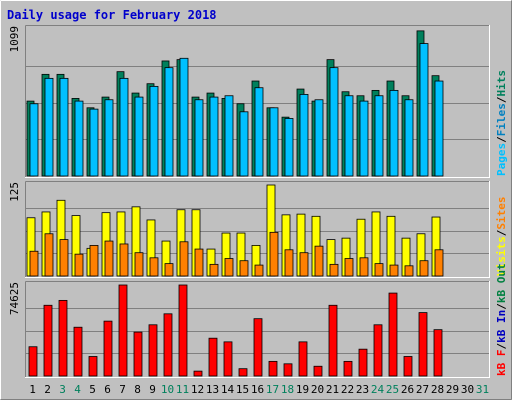  Describe the element at coordinates (501, 256) in the screenshot. I see `legend-visits: Visits` at that location.